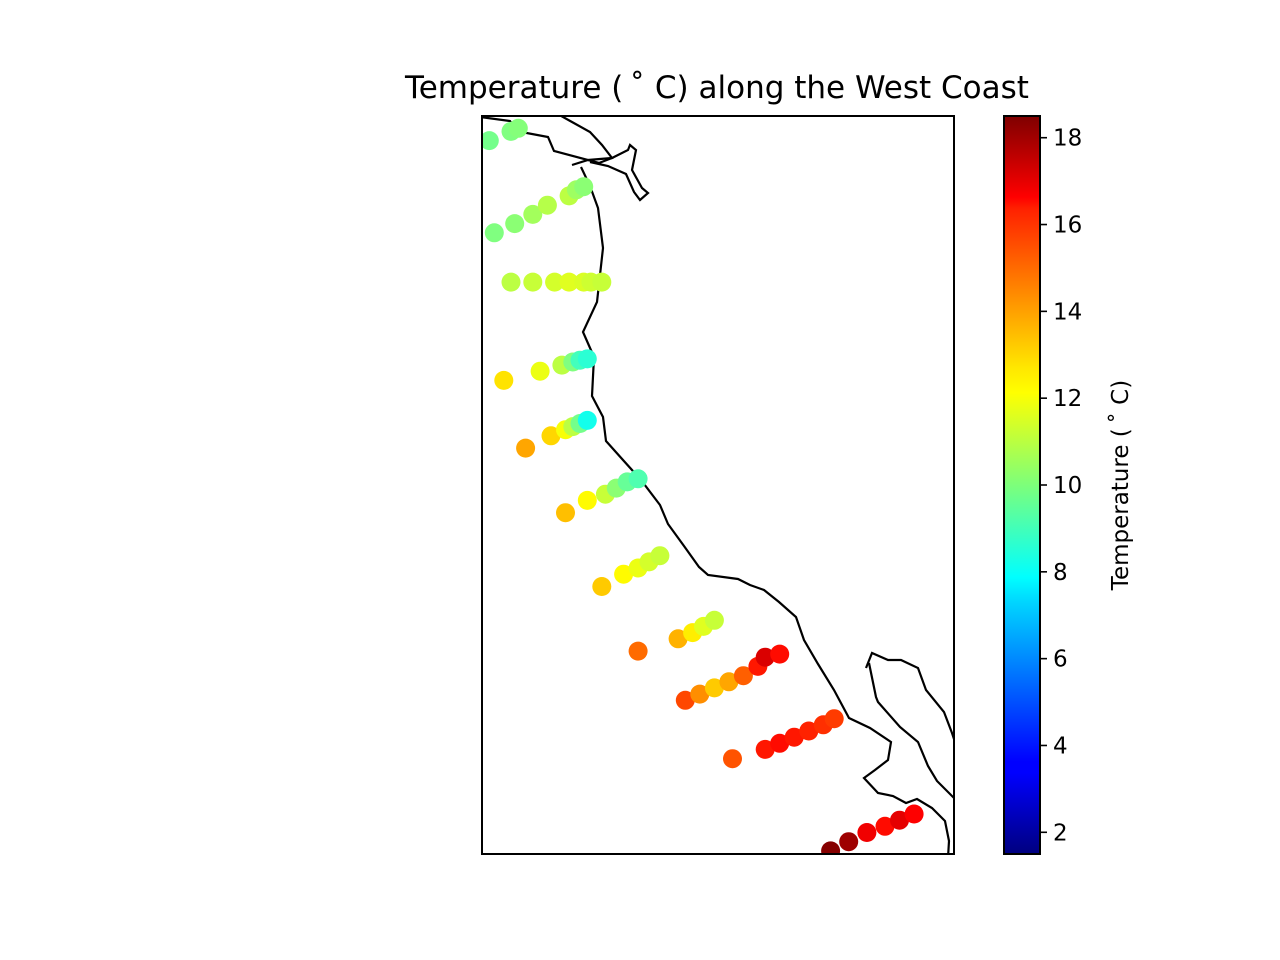 The width and height of the screenshot is (1280, 960). I want to click on colorbar-tick-label: 14, so click(1067, 312).